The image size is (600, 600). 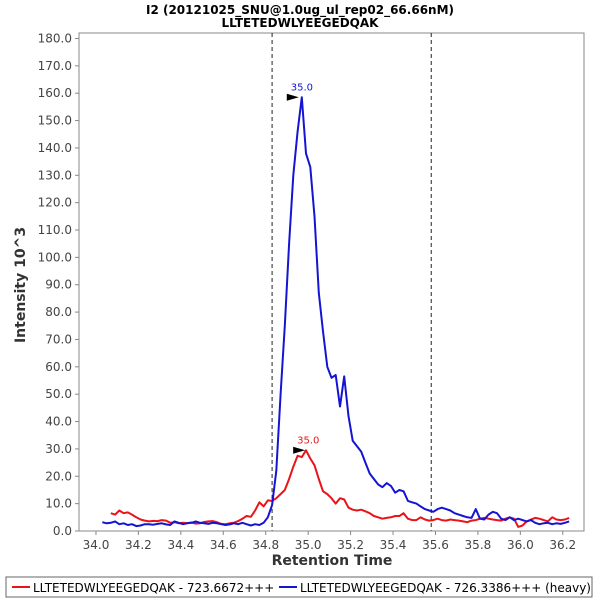 I want to click on y-tick-label: 50.0, so click(x=58, y=394).